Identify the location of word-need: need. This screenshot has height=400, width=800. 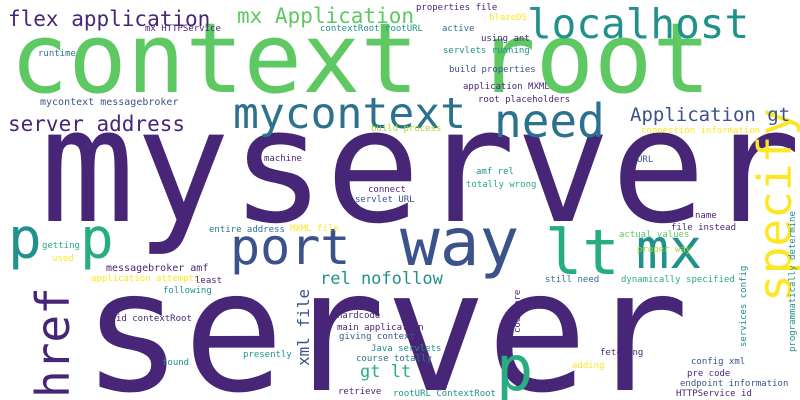
(549, 121).